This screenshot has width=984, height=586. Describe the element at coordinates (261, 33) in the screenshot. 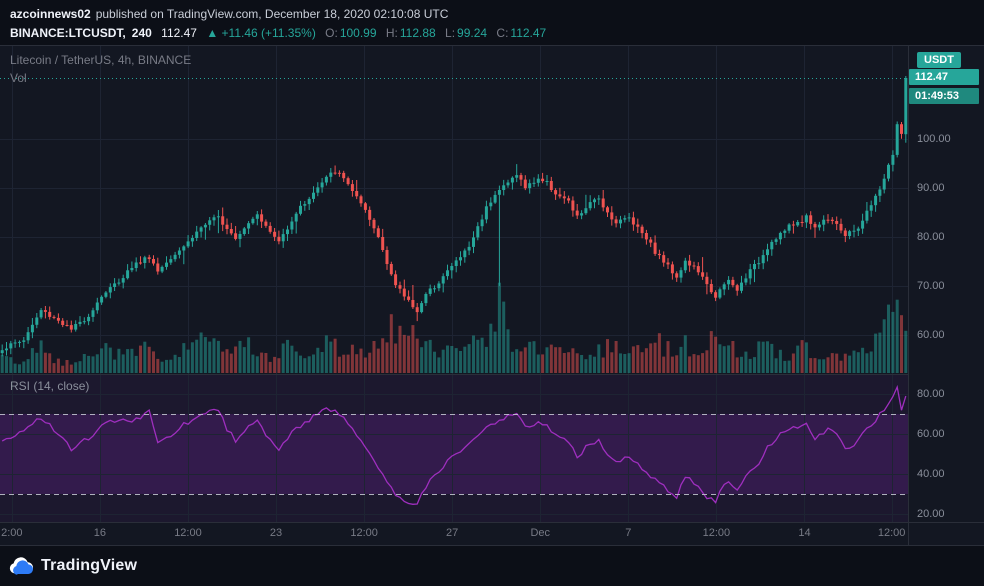

I see `price-change: ▲ +11.46 (+11.35%)` at that location.